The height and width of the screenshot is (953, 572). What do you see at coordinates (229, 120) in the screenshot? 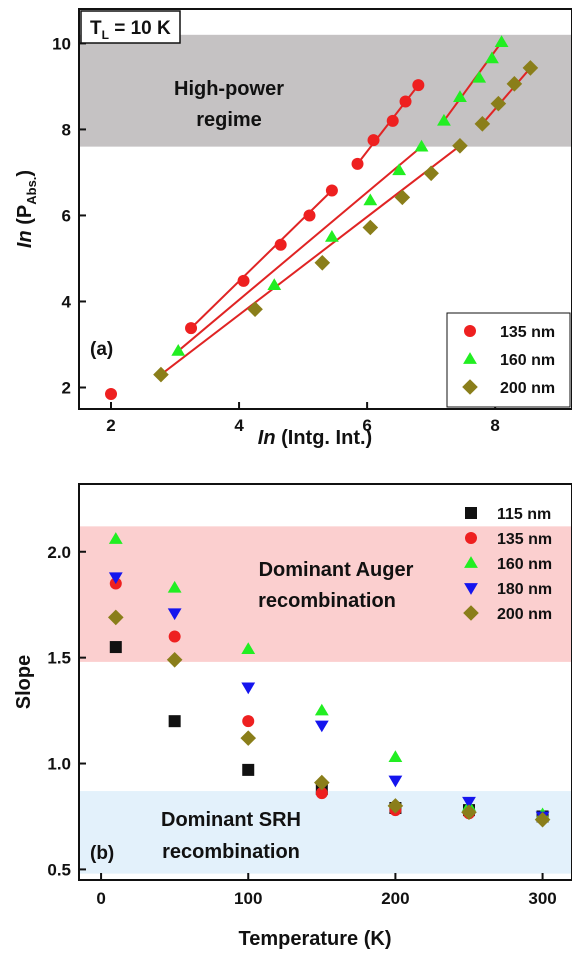
I see `shade-label-line-2: regime` at bounding box center [229, 120].